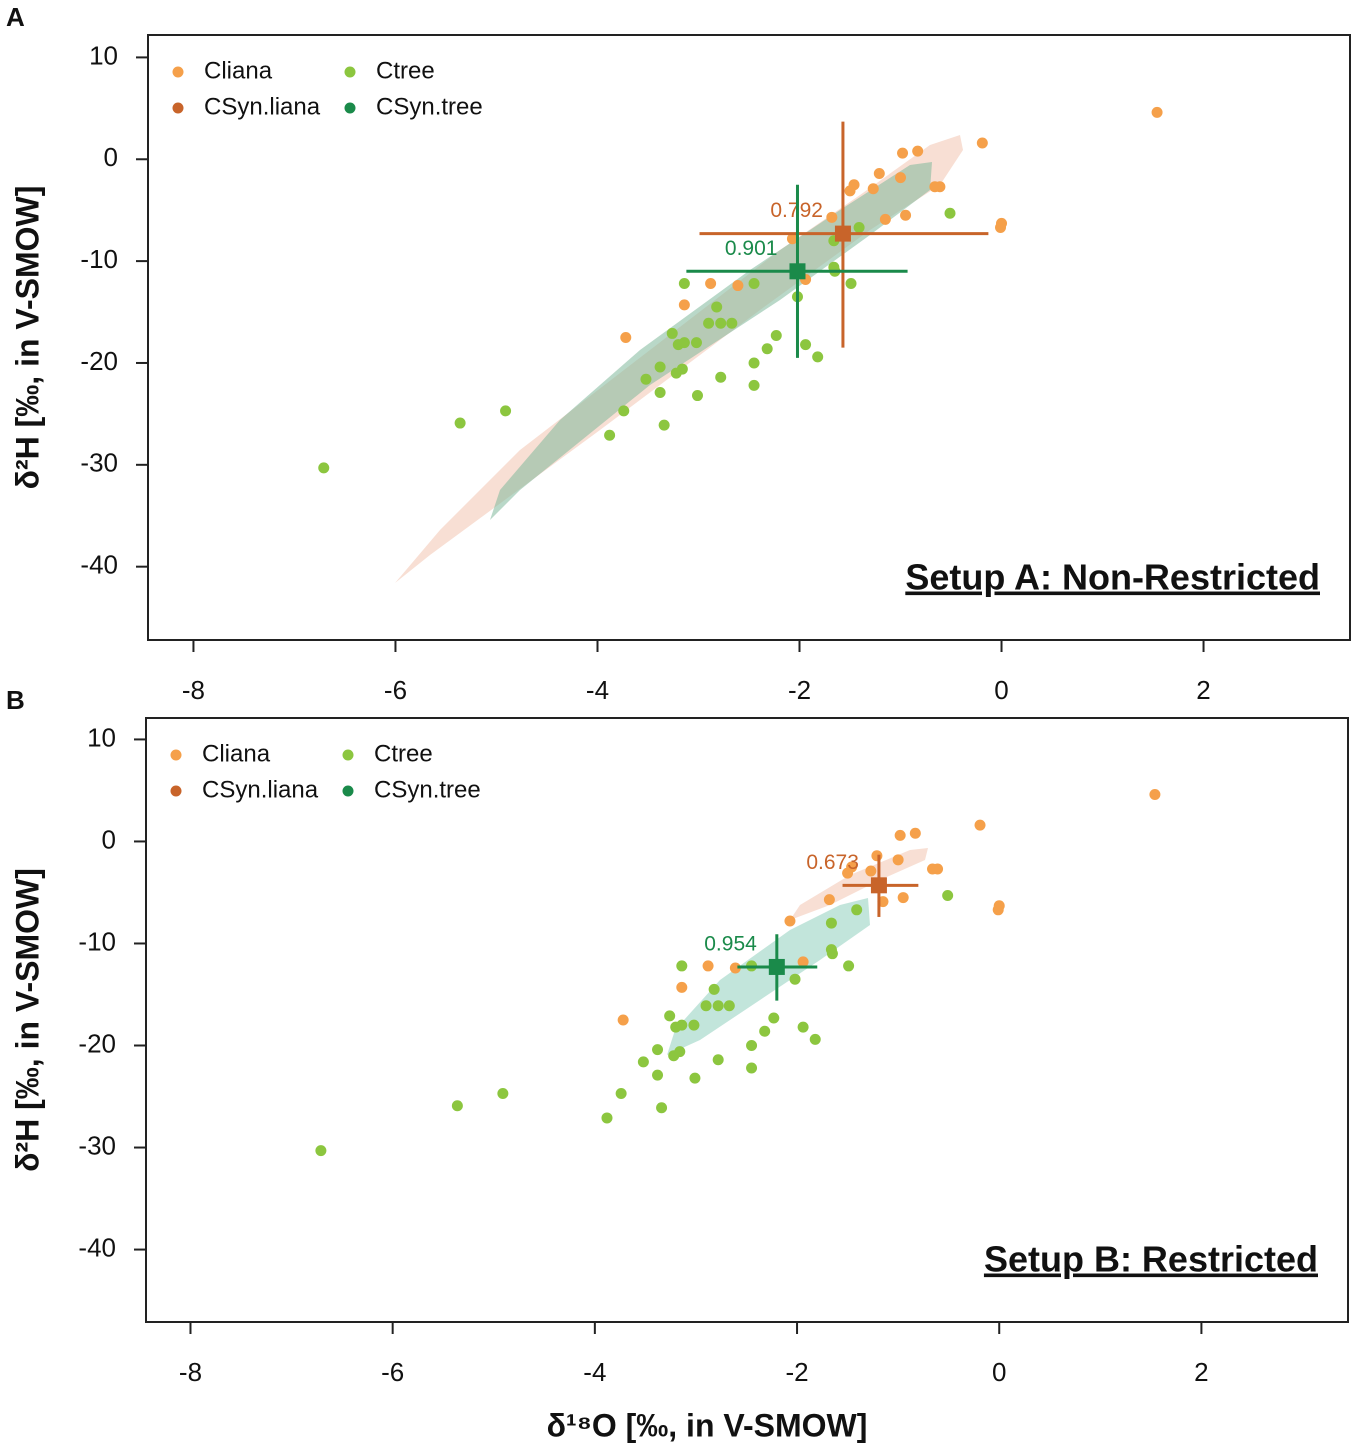  I want to click on x-tick-label: -4, so click(597, 690).